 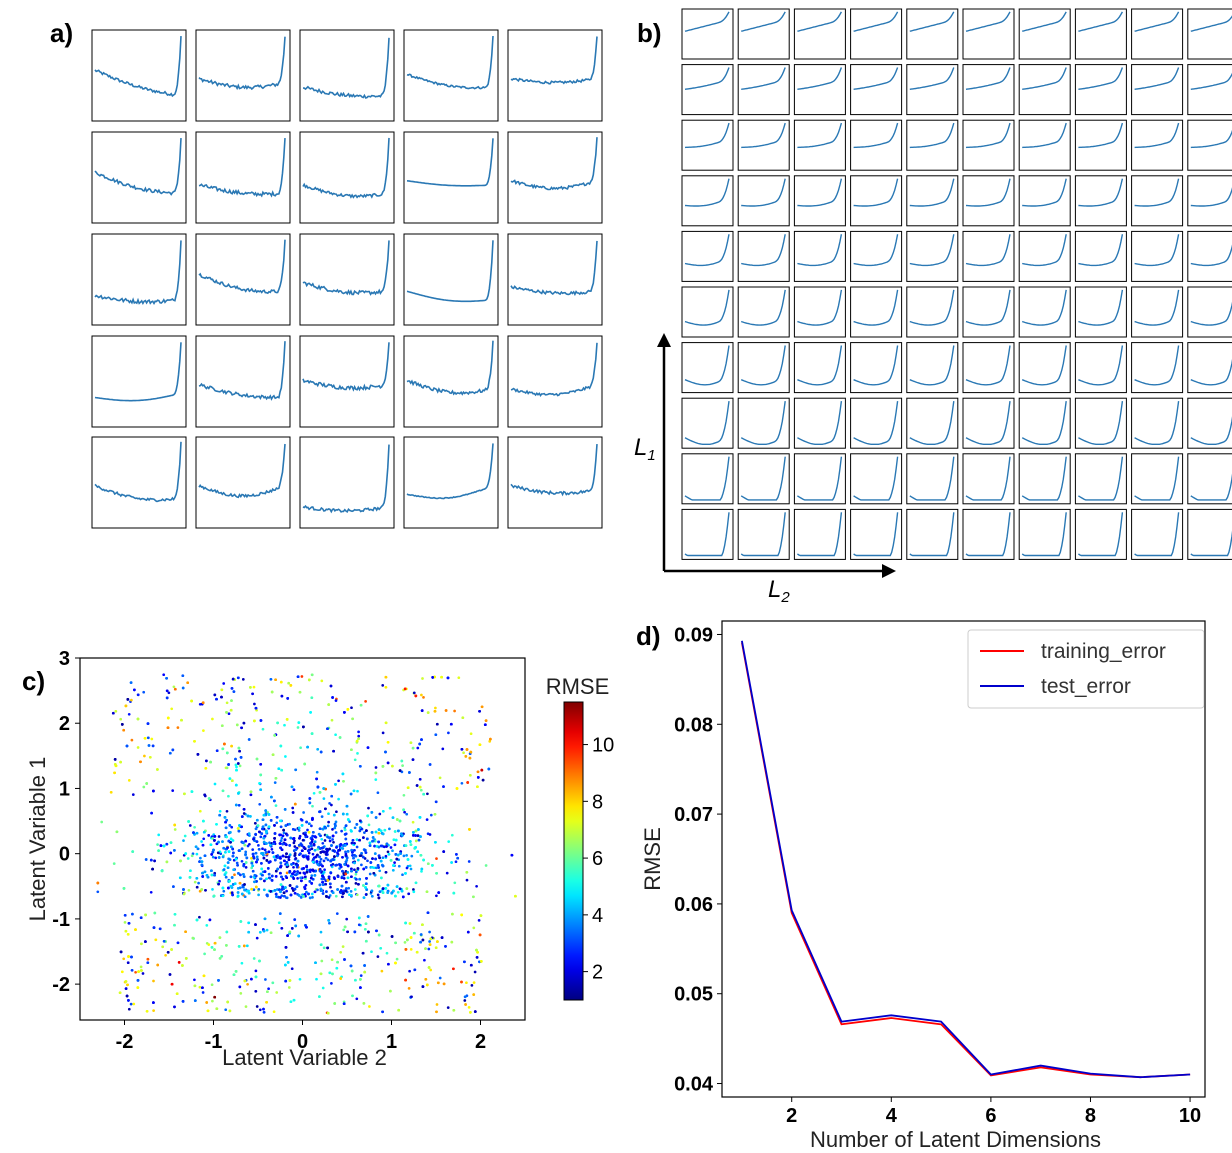 What do you see at coordinates (693, 995) in the screenshot?
I see `y-tick-label: 0.05` at bounding box center [693, 995].